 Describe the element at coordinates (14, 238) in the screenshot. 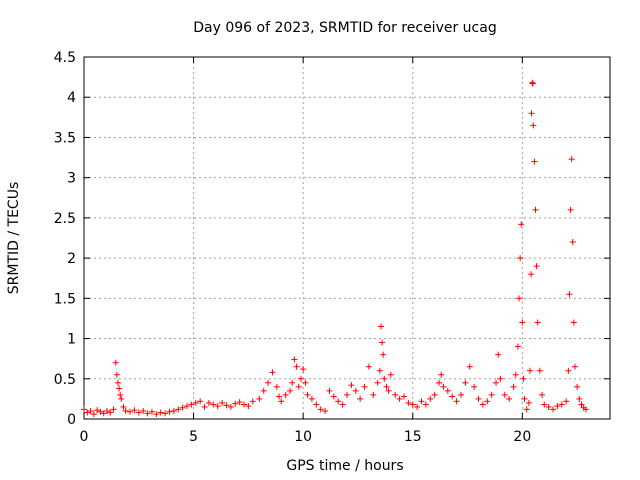

I see `y-axis-label: SRMTID / TECUs` at that location.